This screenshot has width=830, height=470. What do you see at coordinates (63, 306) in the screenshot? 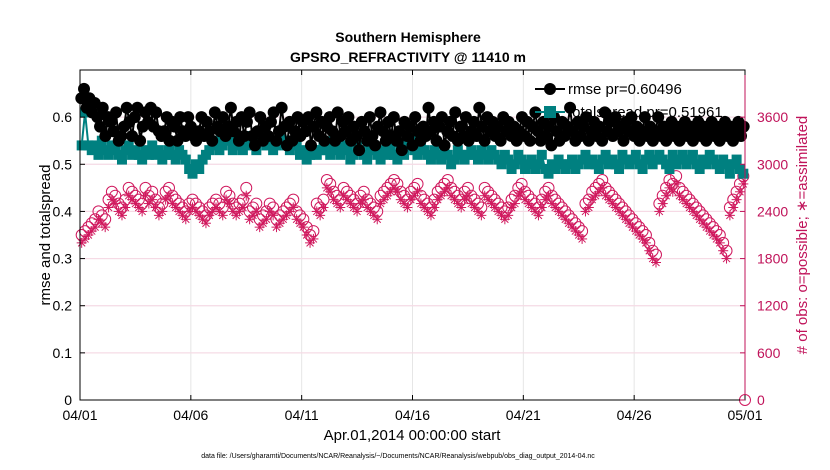
I see `y-left-tick-label: 0.2` at bounding box center [63, 306].